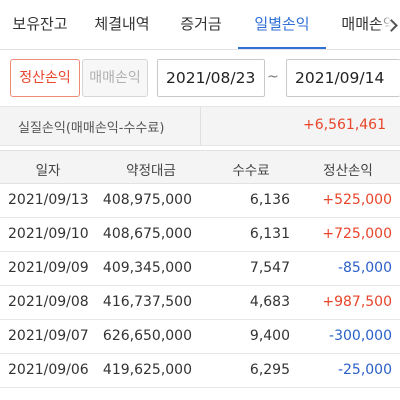  I want to click on row-amount: 409,345,000, so click(147, 268).